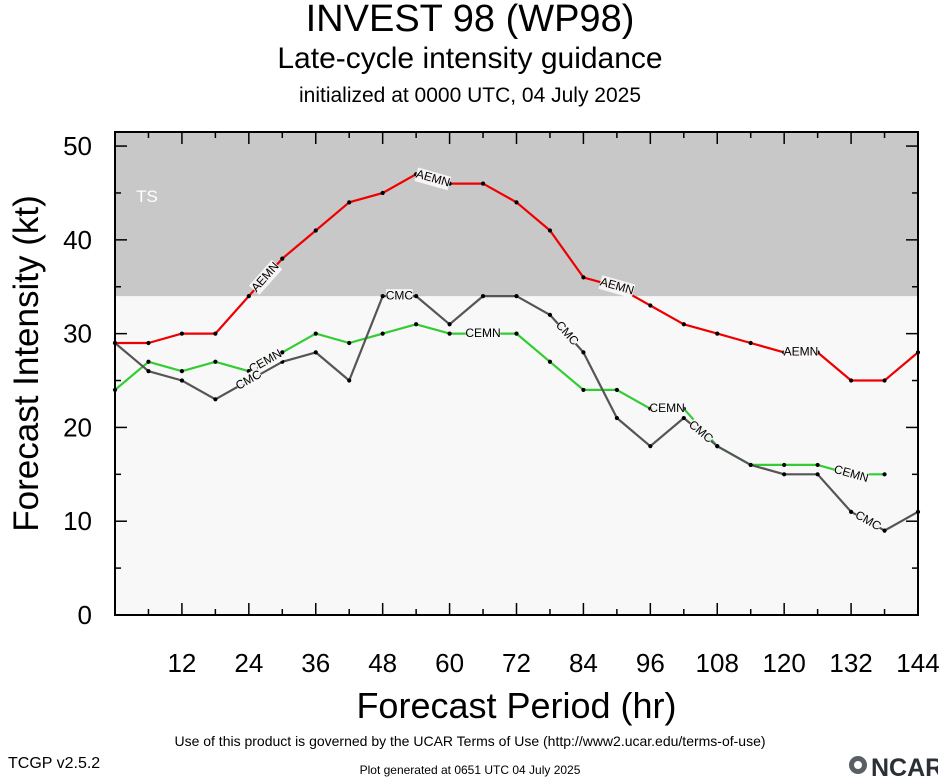 This screenshot has width=940, height=780. I want to click on x-tick-label: 60, so click(449, 663).